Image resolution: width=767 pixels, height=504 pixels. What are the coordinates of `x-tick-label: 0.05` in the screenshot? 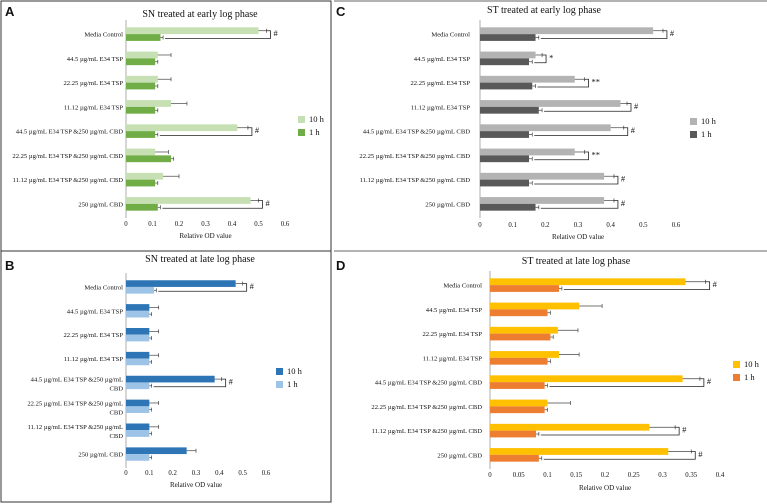 It's located at (519, 475).